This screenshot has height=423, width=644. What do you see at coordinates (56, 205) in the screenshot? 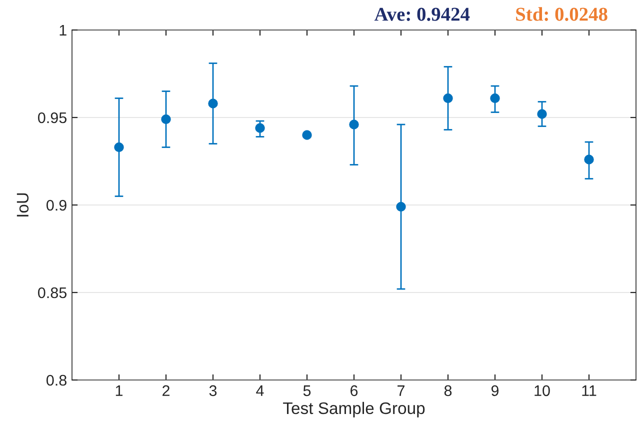
I see `y-tick-label: 0.9` at bounding box center [56, 205].